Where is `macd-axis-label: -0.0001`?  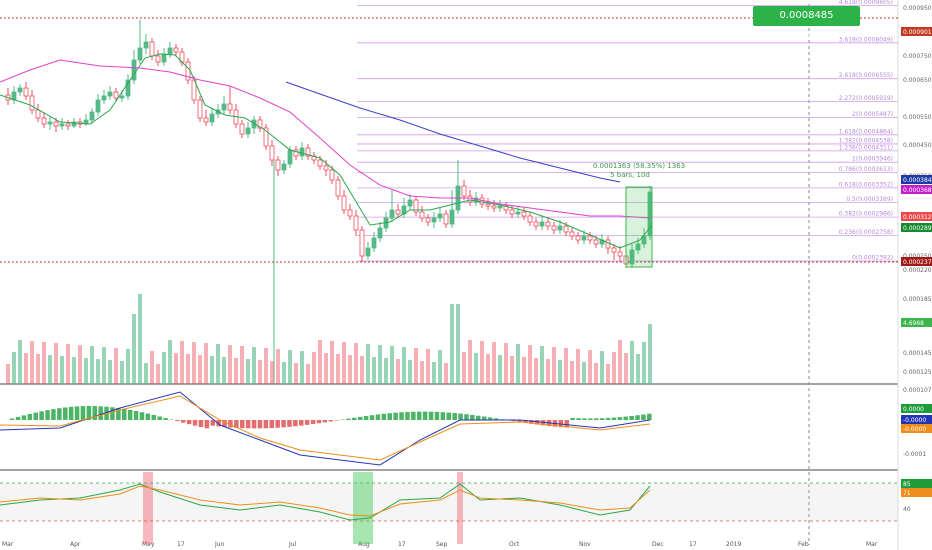 macd-axis-label: -0.0001 is located at coordinates (914, 454).